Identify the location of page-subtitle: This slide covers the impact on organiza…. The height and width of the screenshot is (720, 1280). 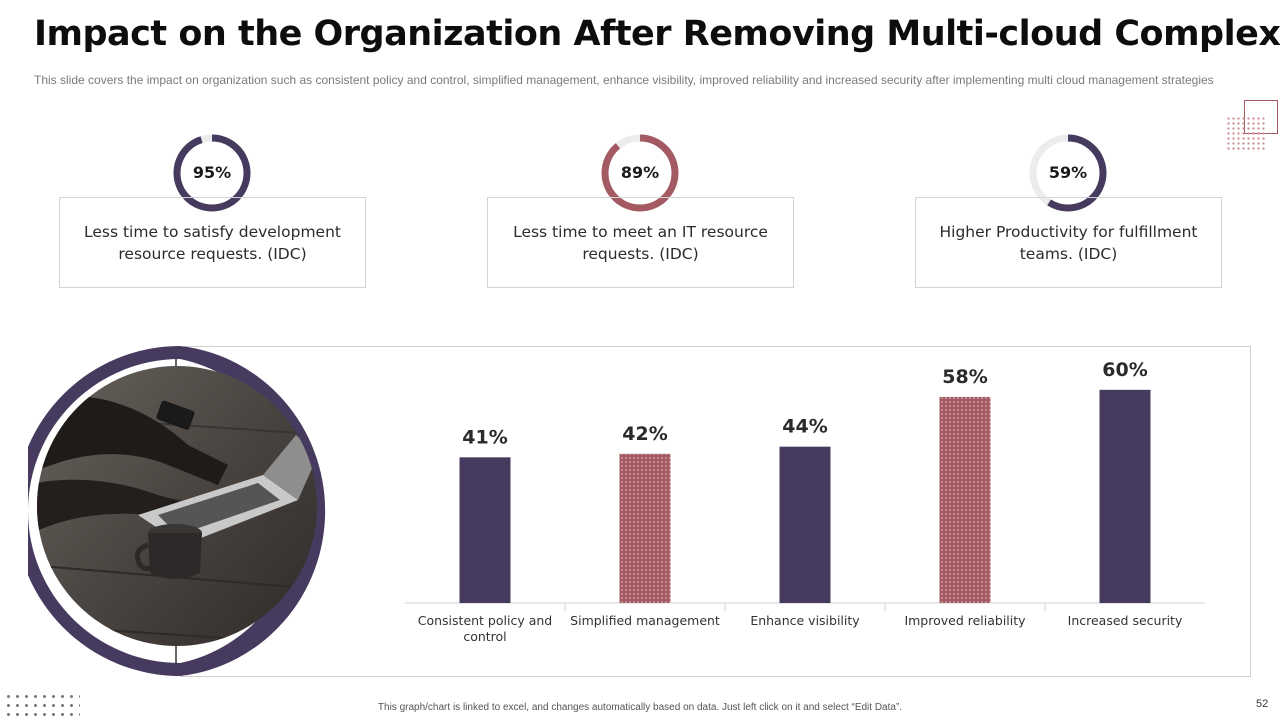
(624, 80).